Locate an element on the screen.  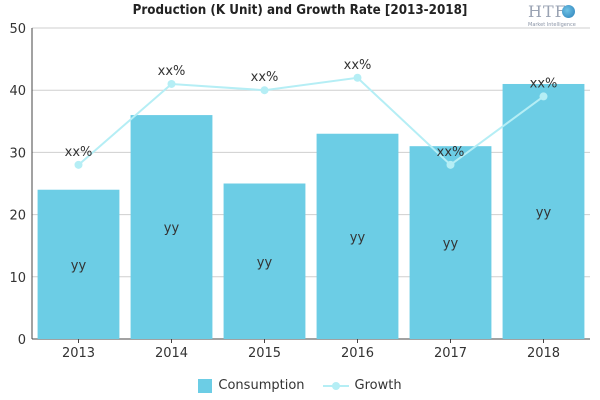
y-tick-label: 0 is located at coordinates (22, 340).